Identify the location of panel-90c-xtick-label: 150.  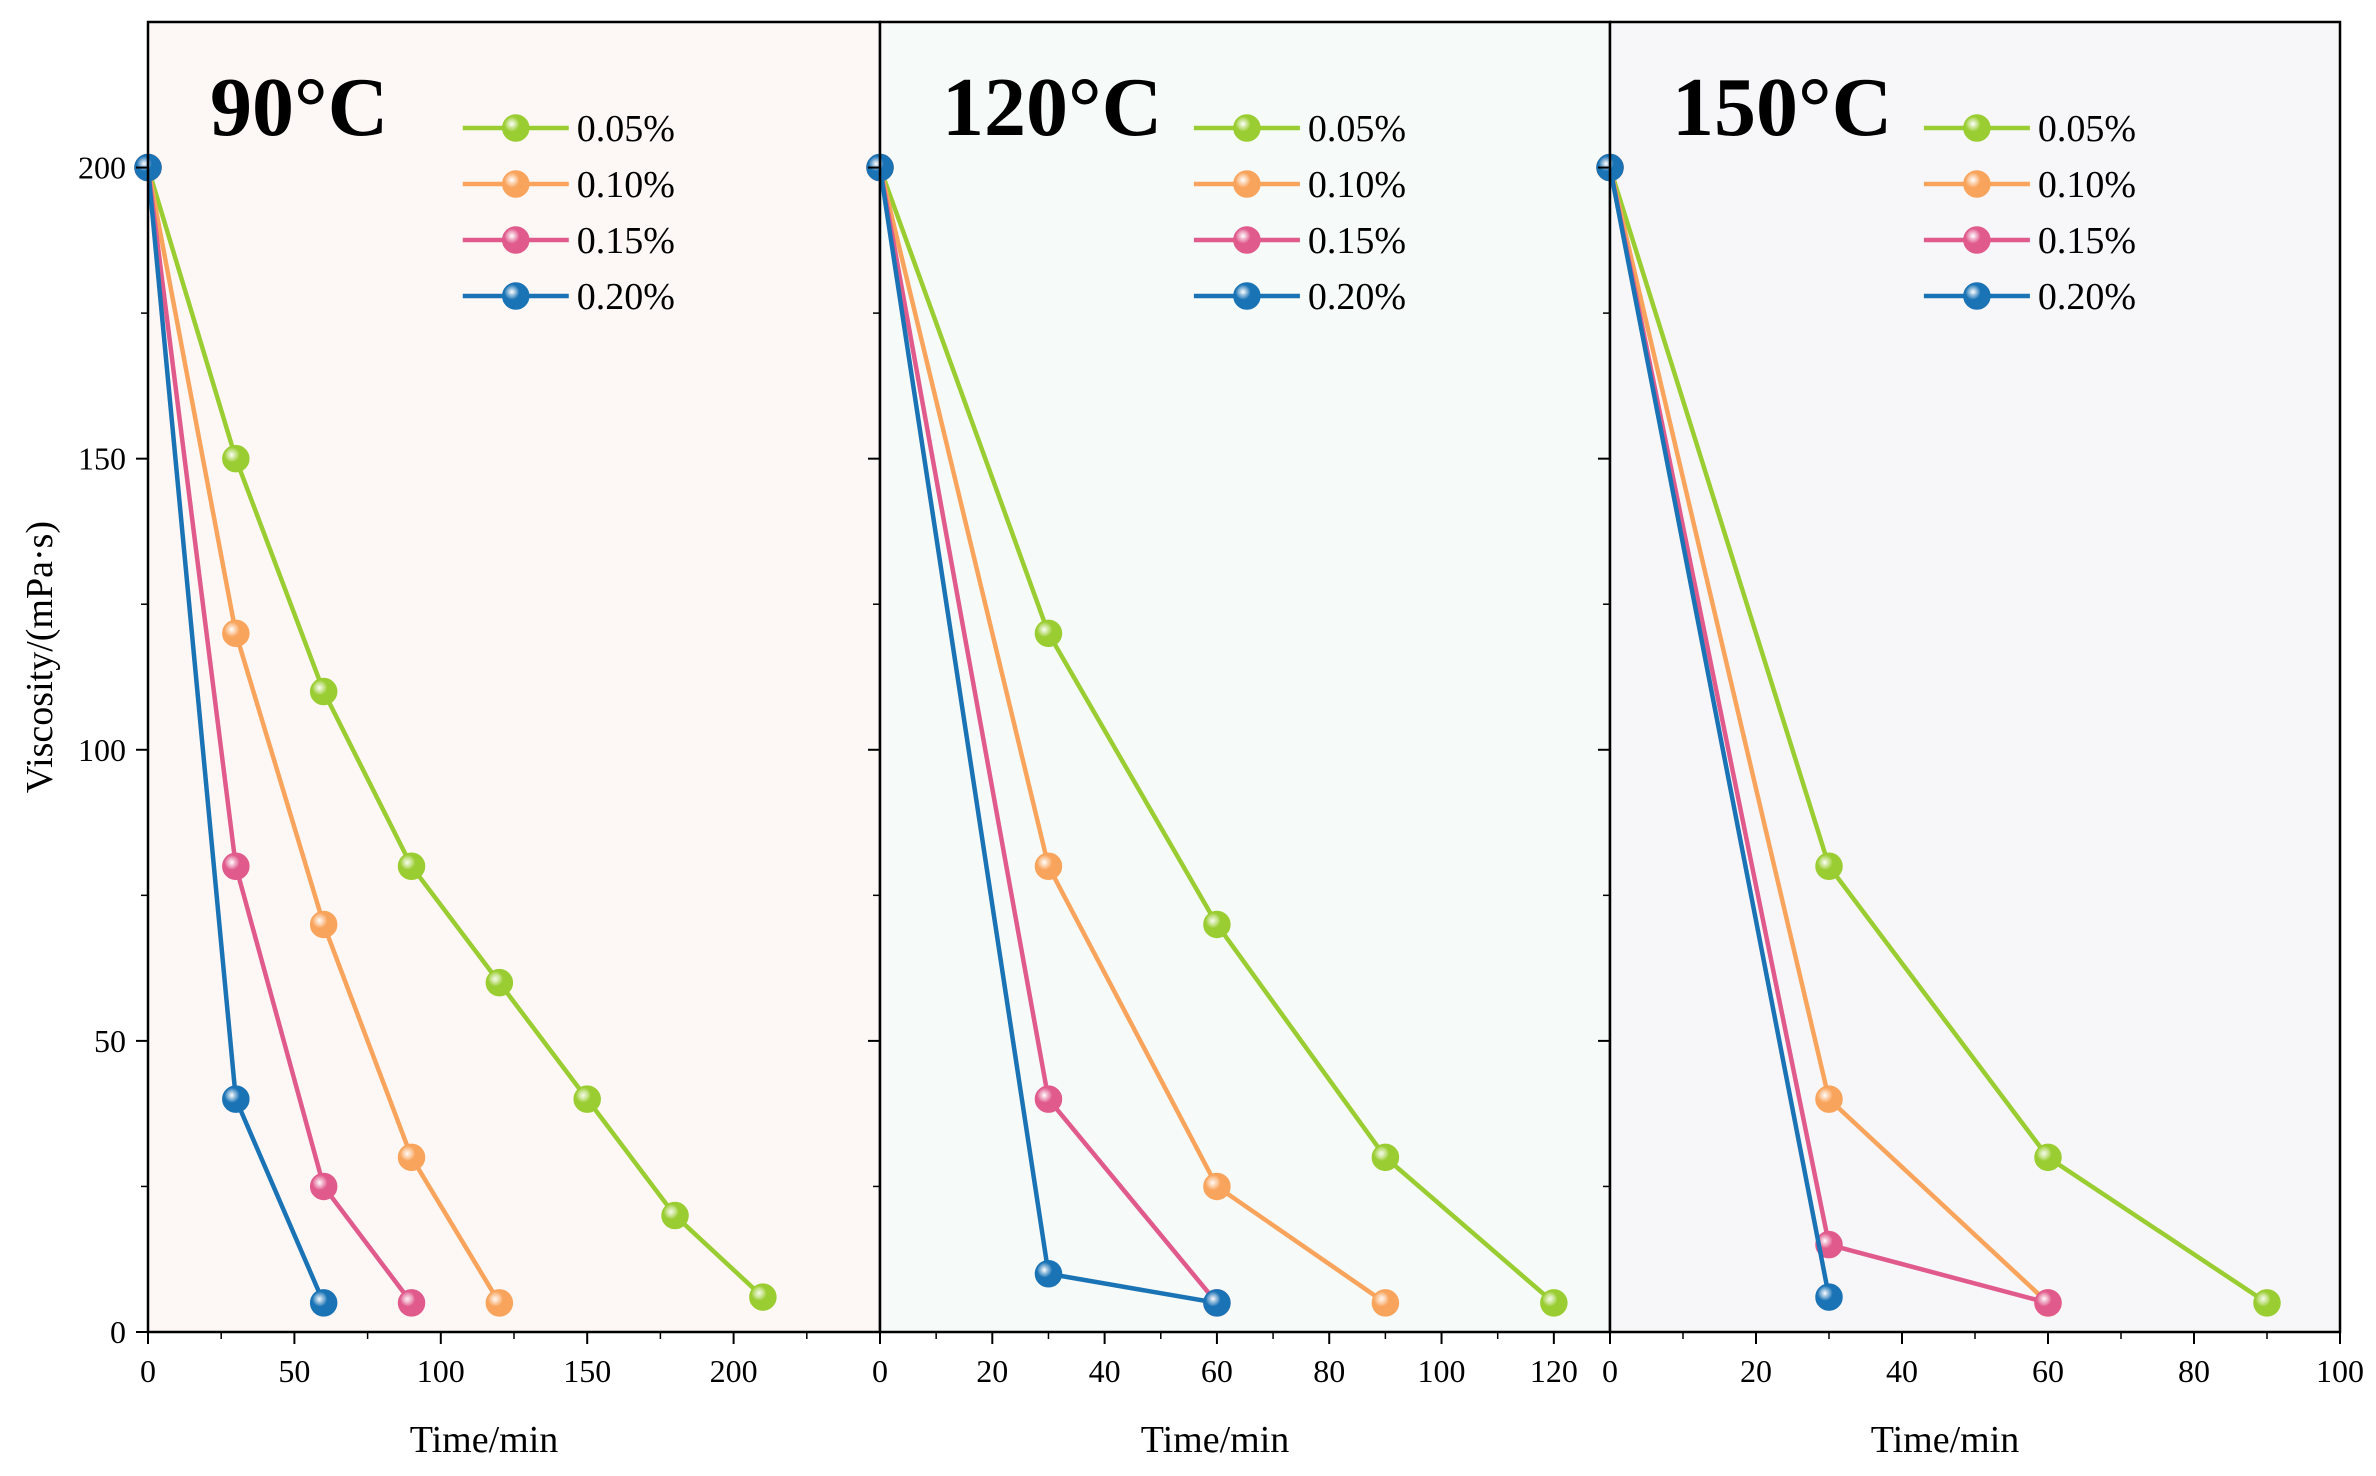
(587, 1371).